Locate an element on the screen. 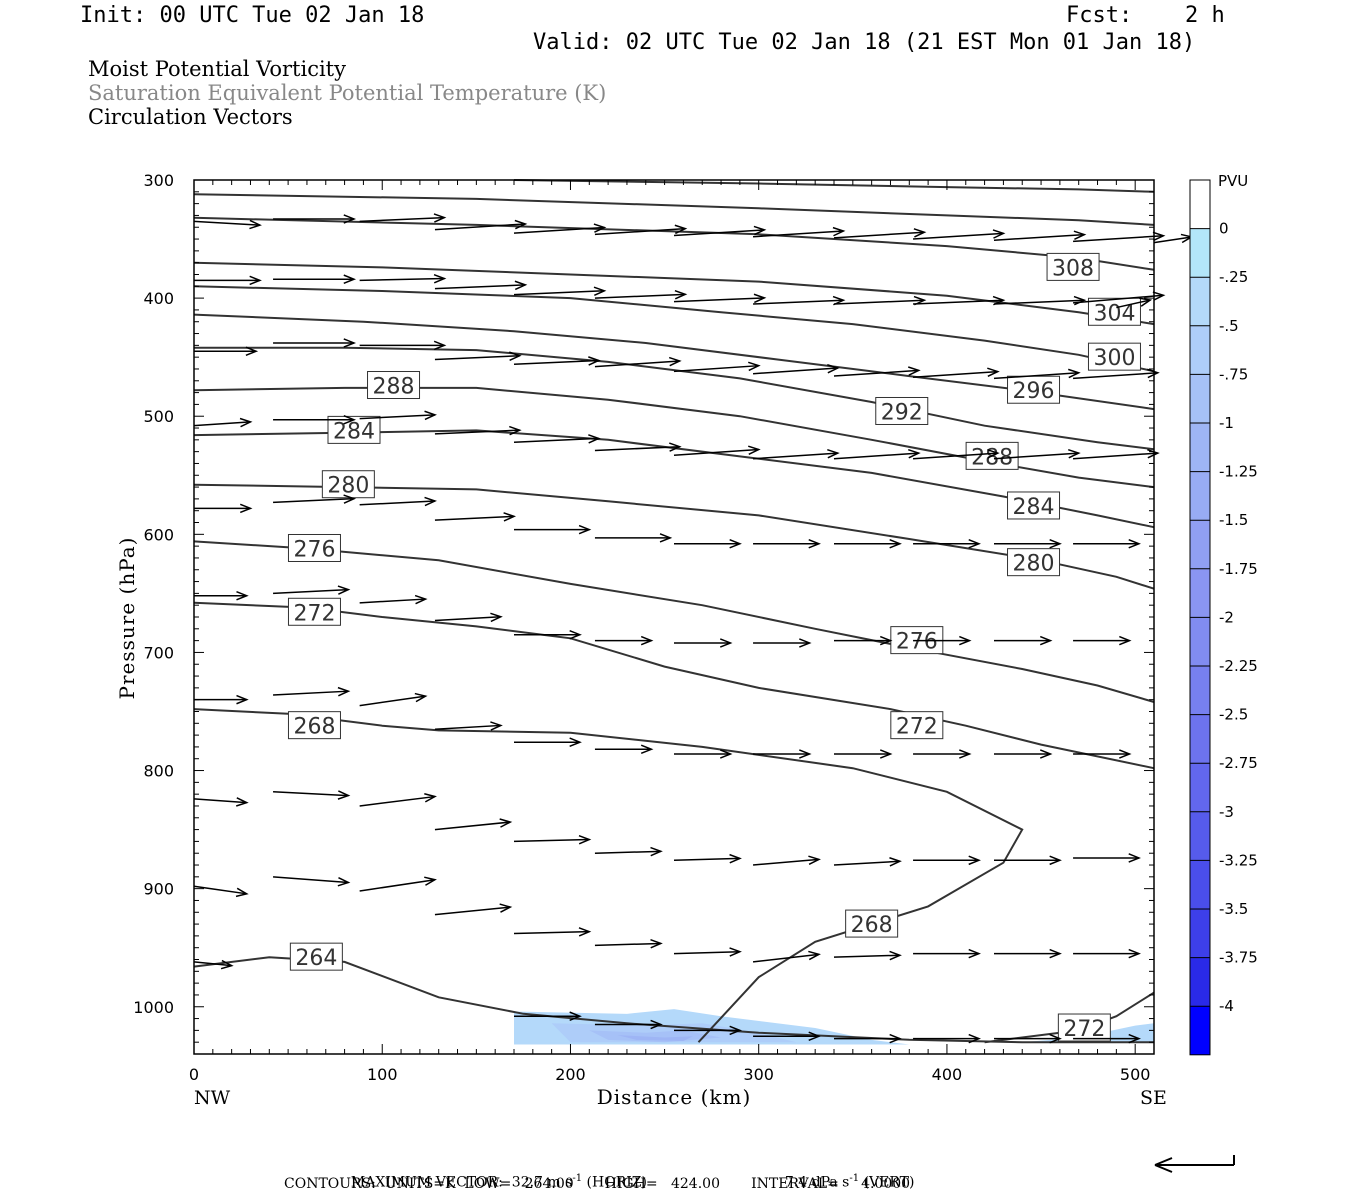 Image resolution: width=1350 pixels, height=1200 pixels. colorbar-label: -2.5 is located at coordinates (1233, 715).